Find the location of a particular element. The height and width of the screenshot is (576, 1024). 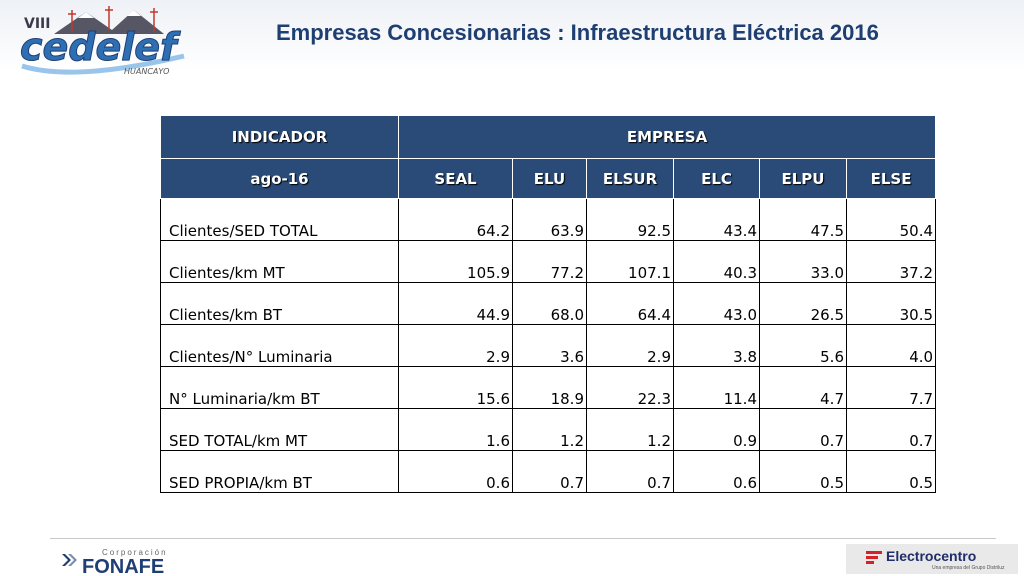

table-cell: 3.8 is located at coordinates (716, 345).